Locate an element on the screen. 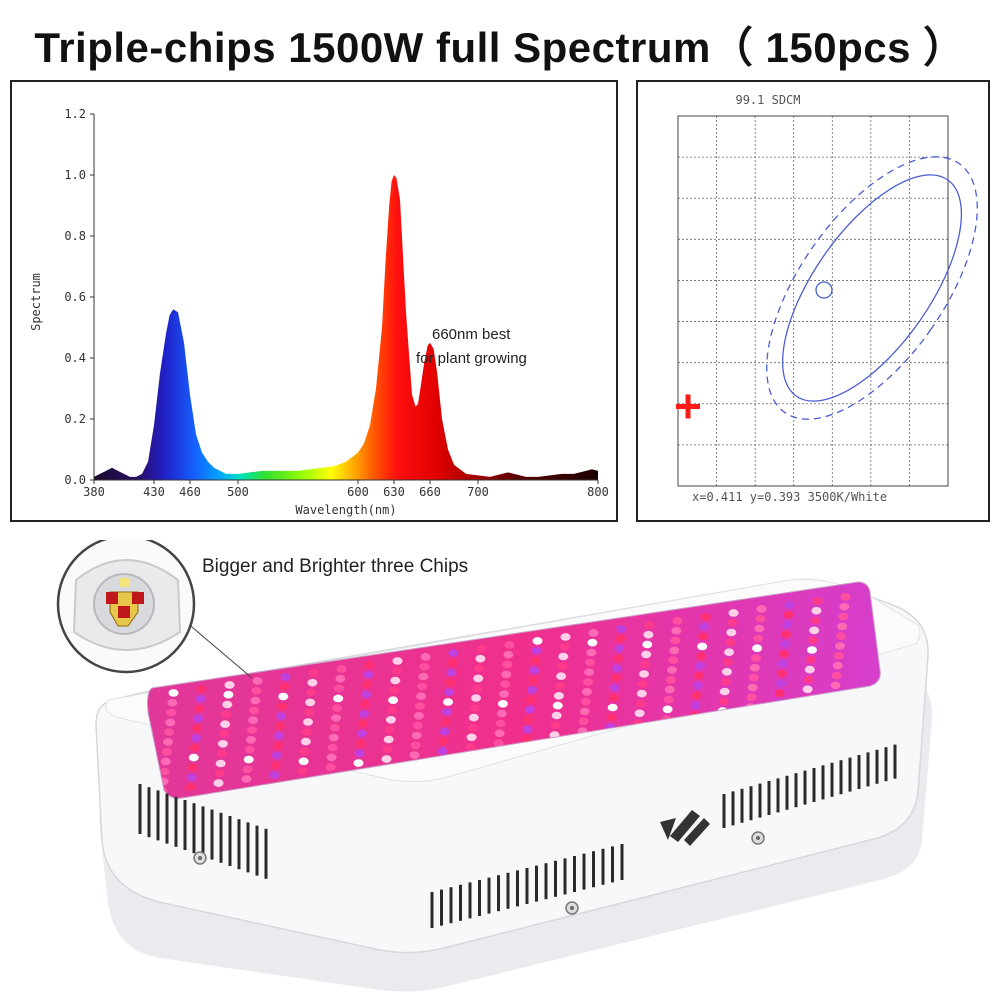 The width and height of the screenshot is (1000, 1000). x-tick-label: 430 is located at coordinates (154, 492).